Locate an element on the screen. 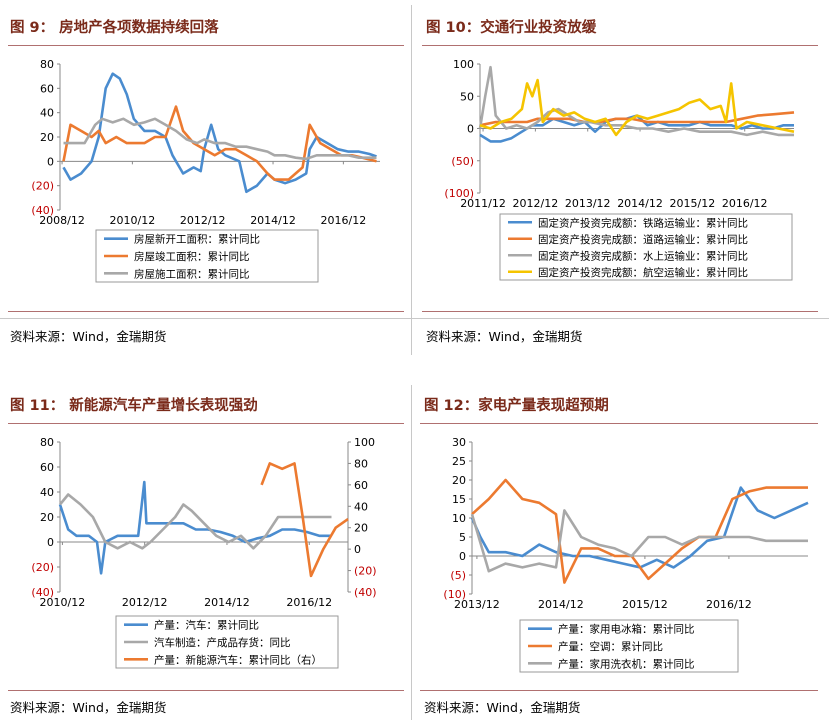 This screenshot has width=829, height=723. panel-9-bottom-rule is located at coordinates (206, 311).